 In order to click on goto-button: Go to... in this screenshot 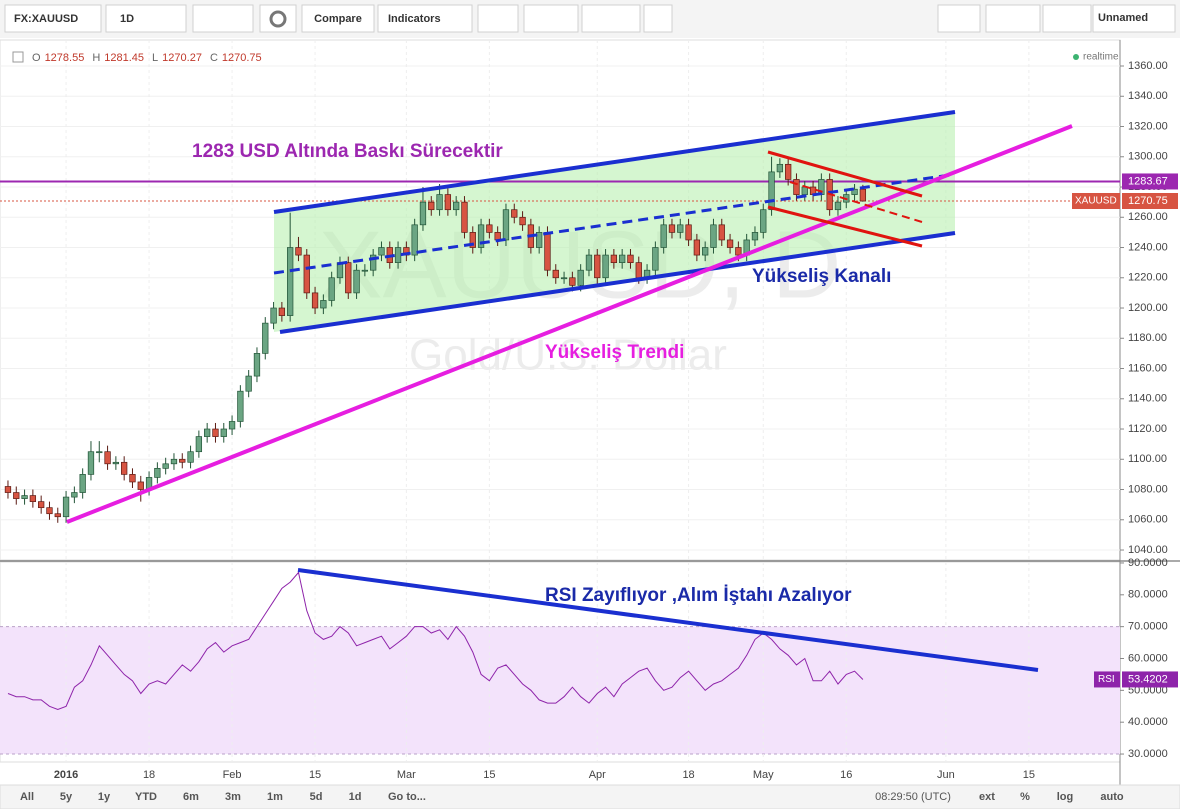, I will do `click(407, 797)`.